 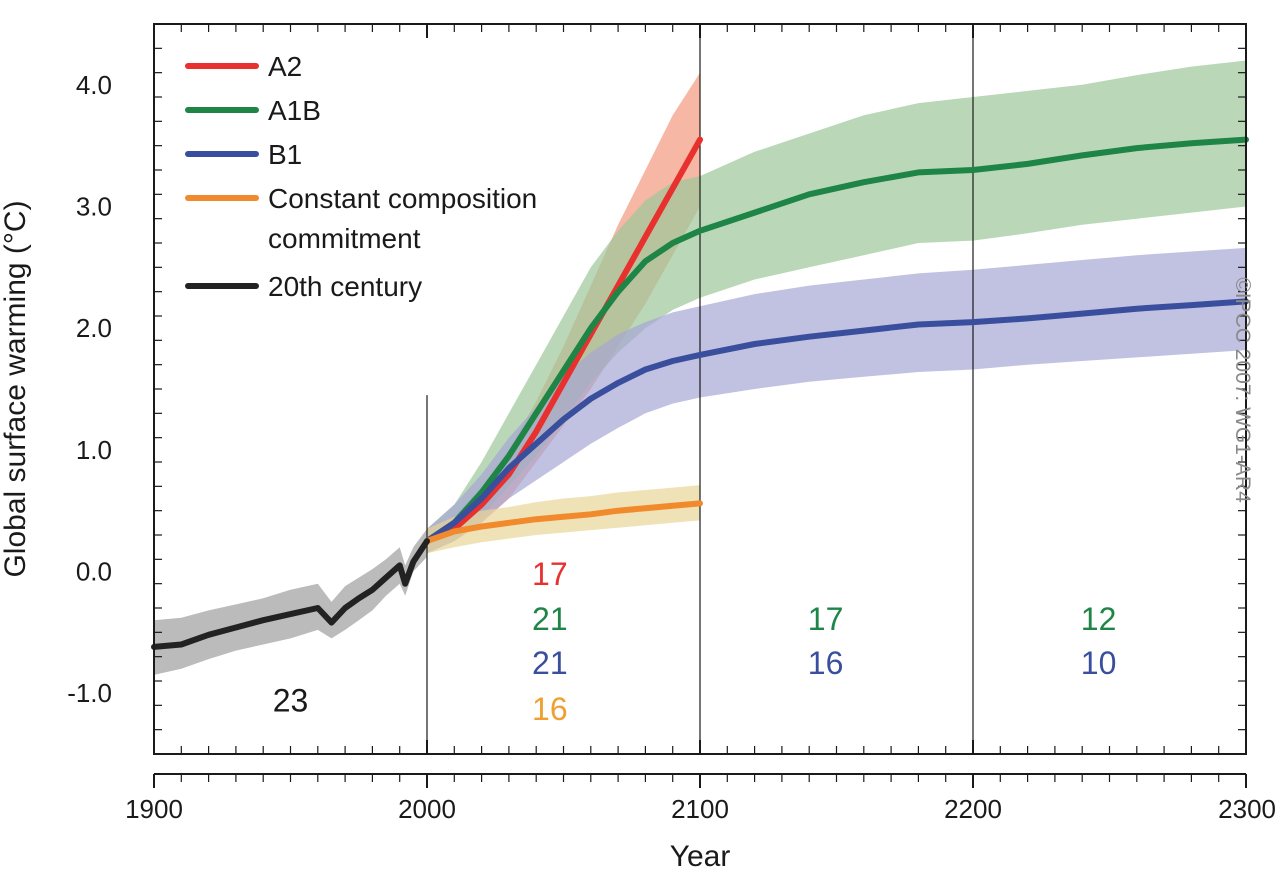 I want to click on band-a2, so click(x=563, y=313).